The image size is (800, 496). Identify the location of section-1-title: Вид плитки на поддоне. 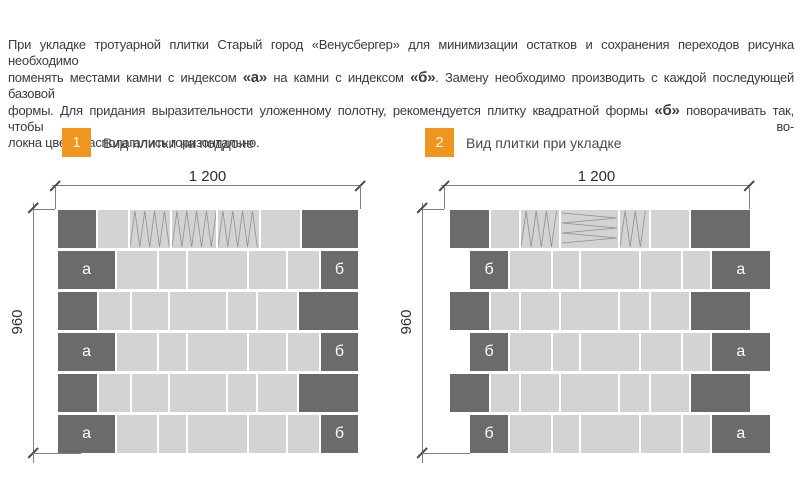
(179, 143).